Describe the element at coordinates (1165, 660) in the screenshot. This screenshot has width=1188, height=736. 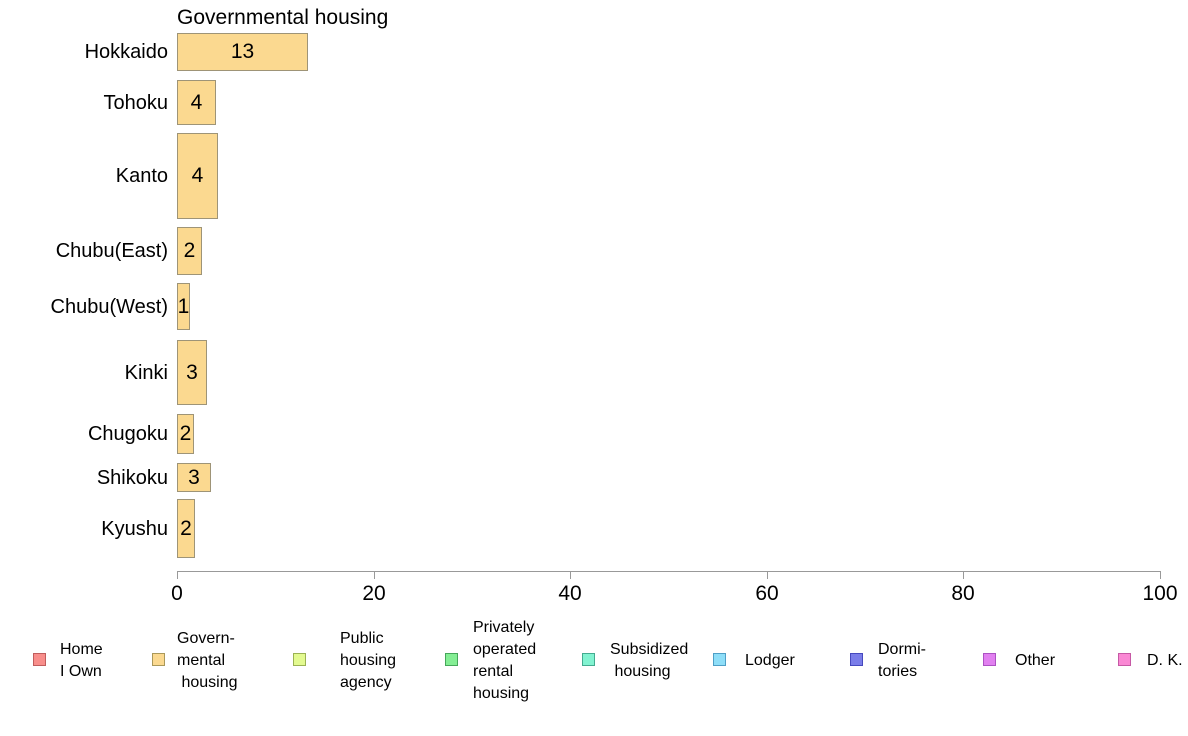
I see `legend-label: D. K.` at that location.